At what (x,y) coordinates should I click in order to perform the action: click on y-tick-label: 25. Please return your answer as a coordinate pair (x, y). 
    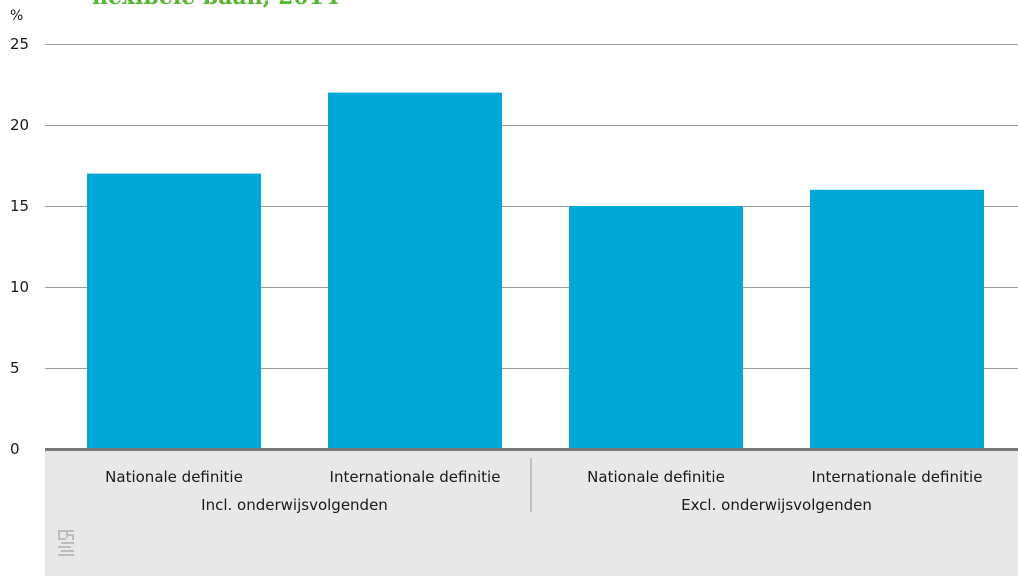
    Looking at the image, I should click on (19, 44).